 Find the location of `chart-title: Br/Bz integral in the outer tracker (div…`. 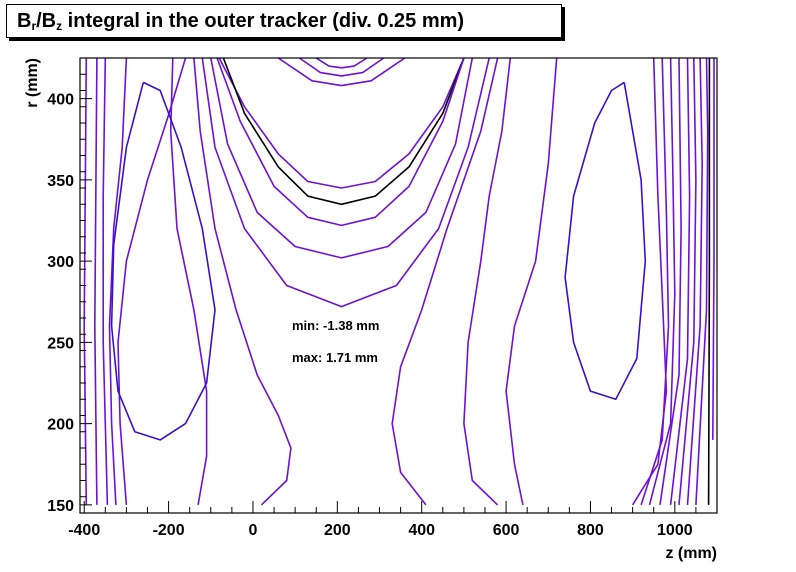

chart-title: Br/Bz integral in the outer tracker (div… is located at coordinates (240, 21).